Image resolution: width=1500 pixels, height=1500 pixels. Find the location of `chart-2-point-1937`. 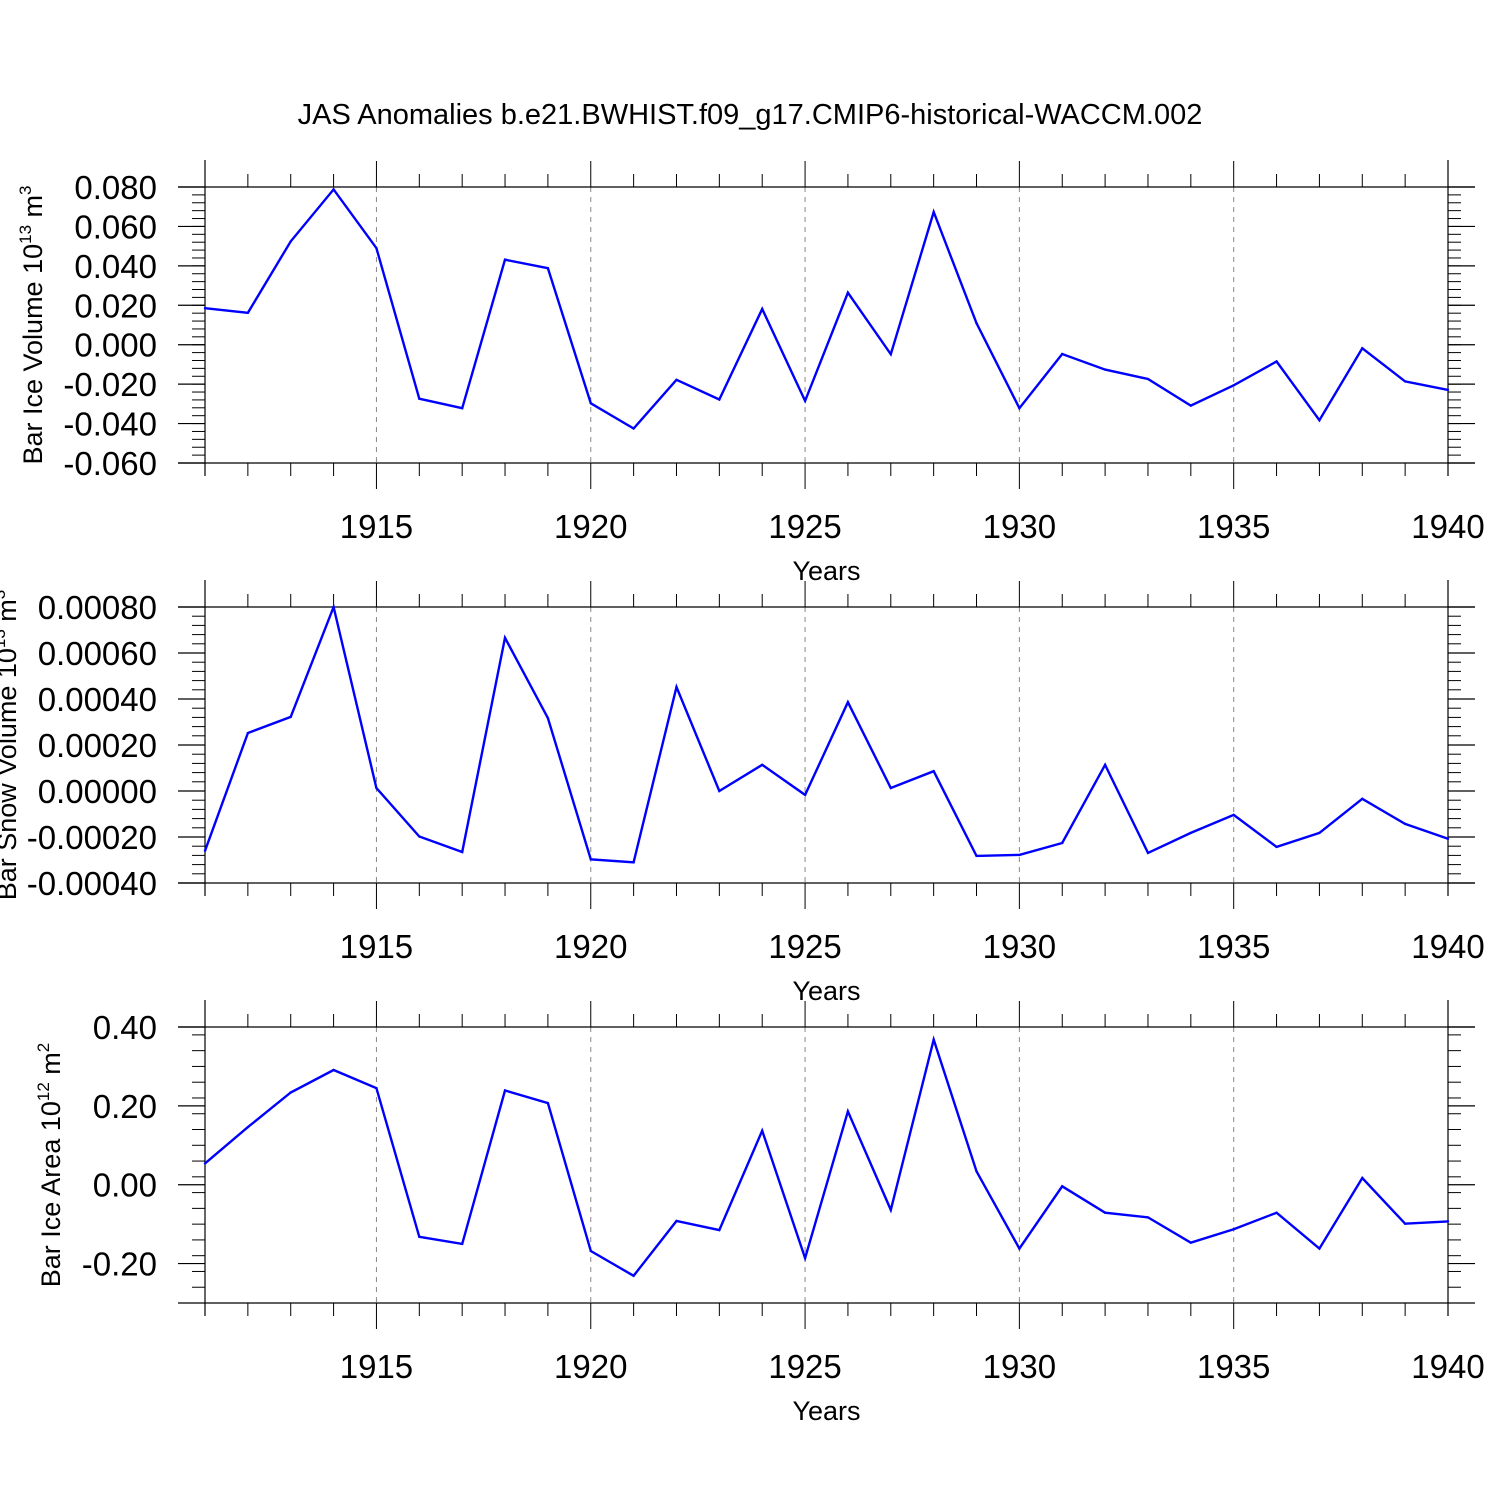

chart-2-point-1937 is located at coordinates (1319, 833).